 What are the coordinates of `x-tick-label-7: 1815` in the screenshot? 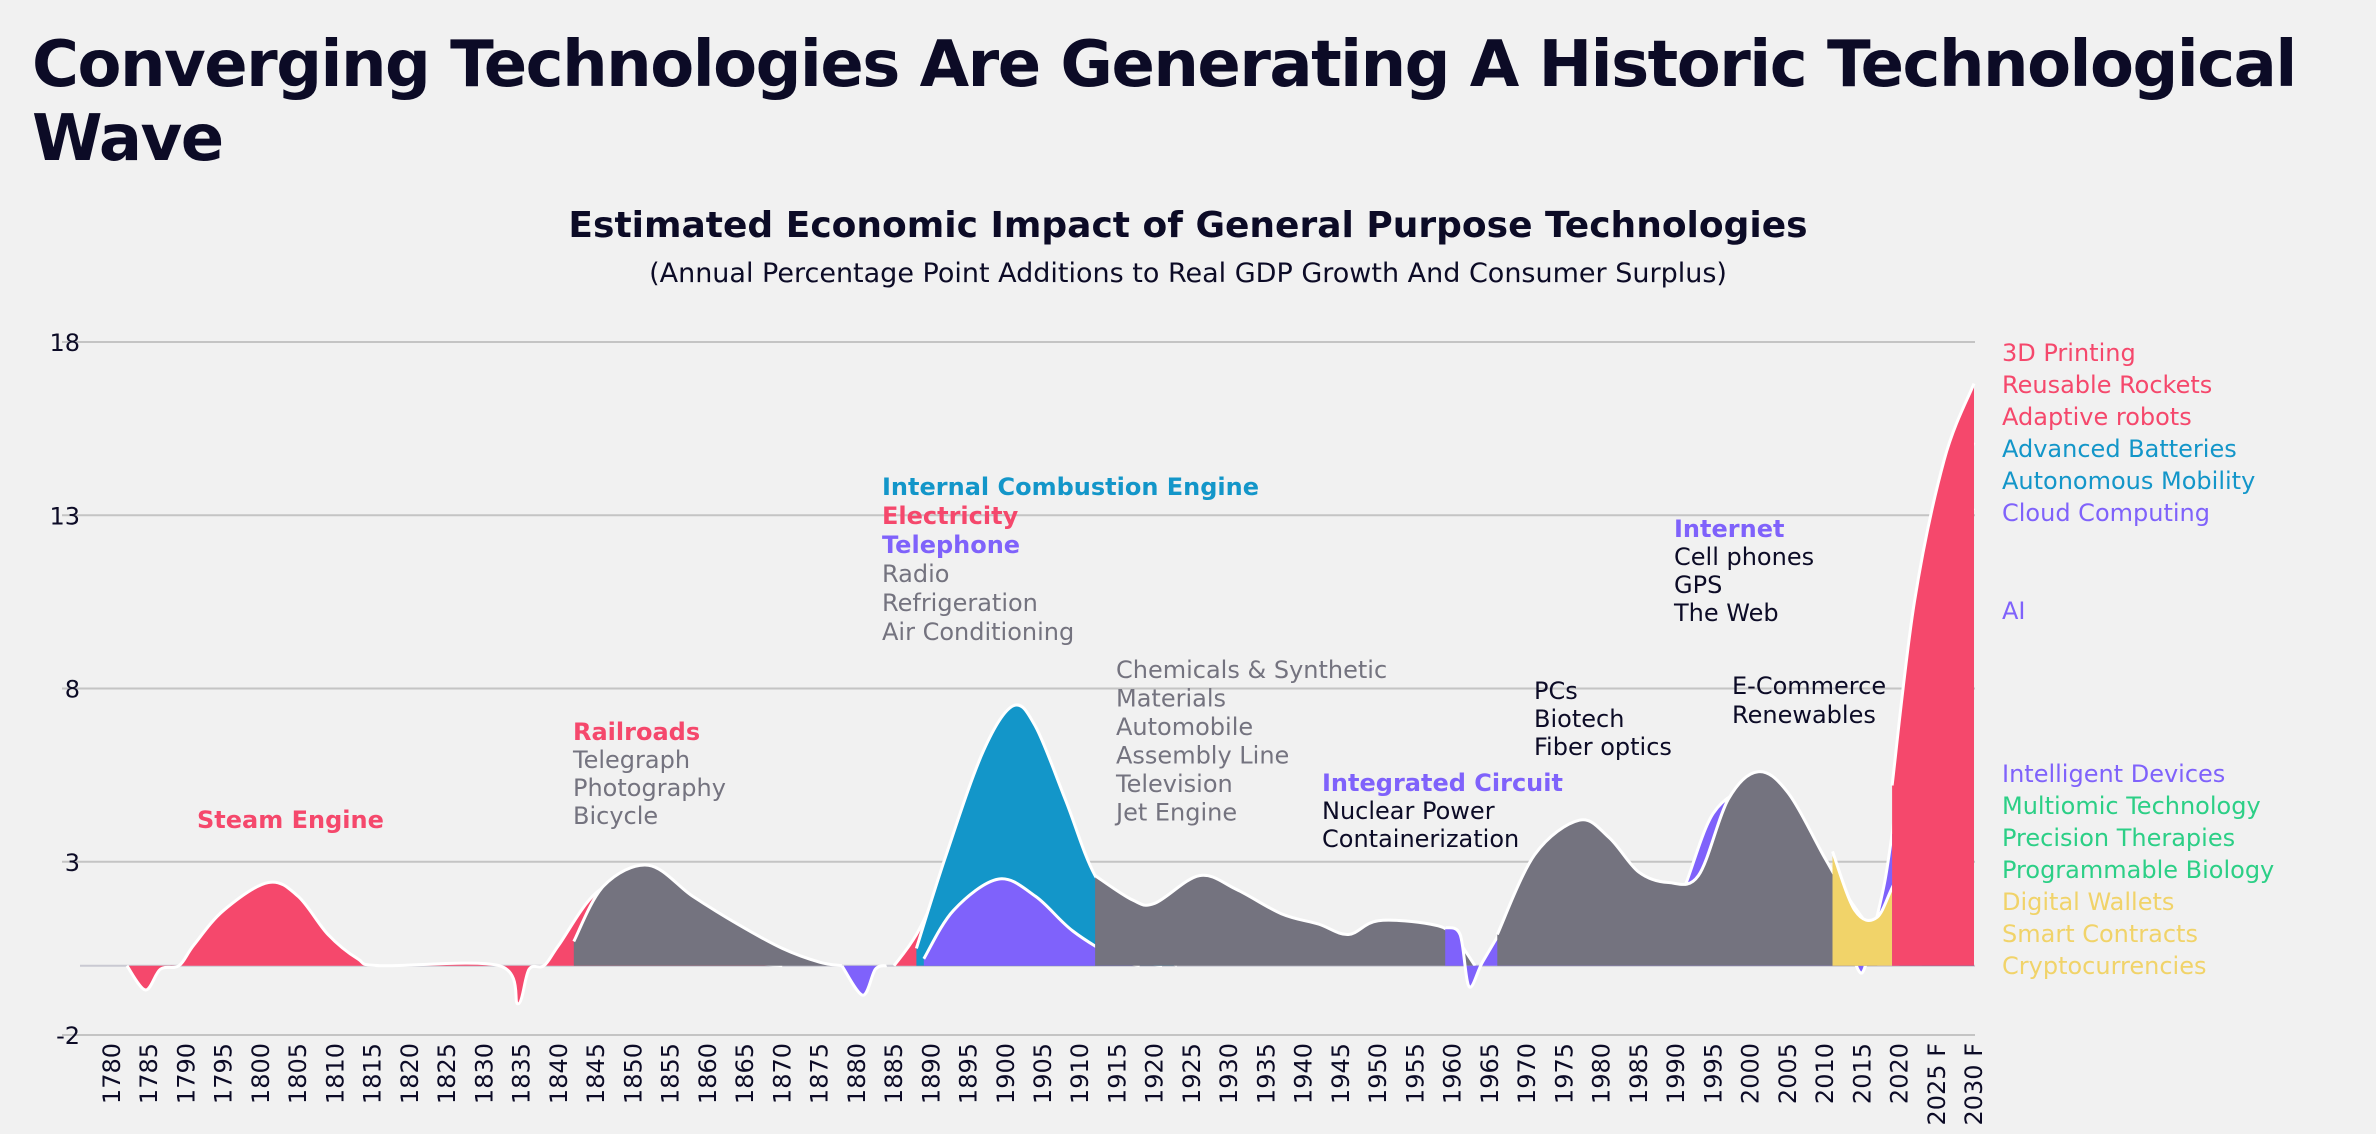 It's located at (373, 1073).